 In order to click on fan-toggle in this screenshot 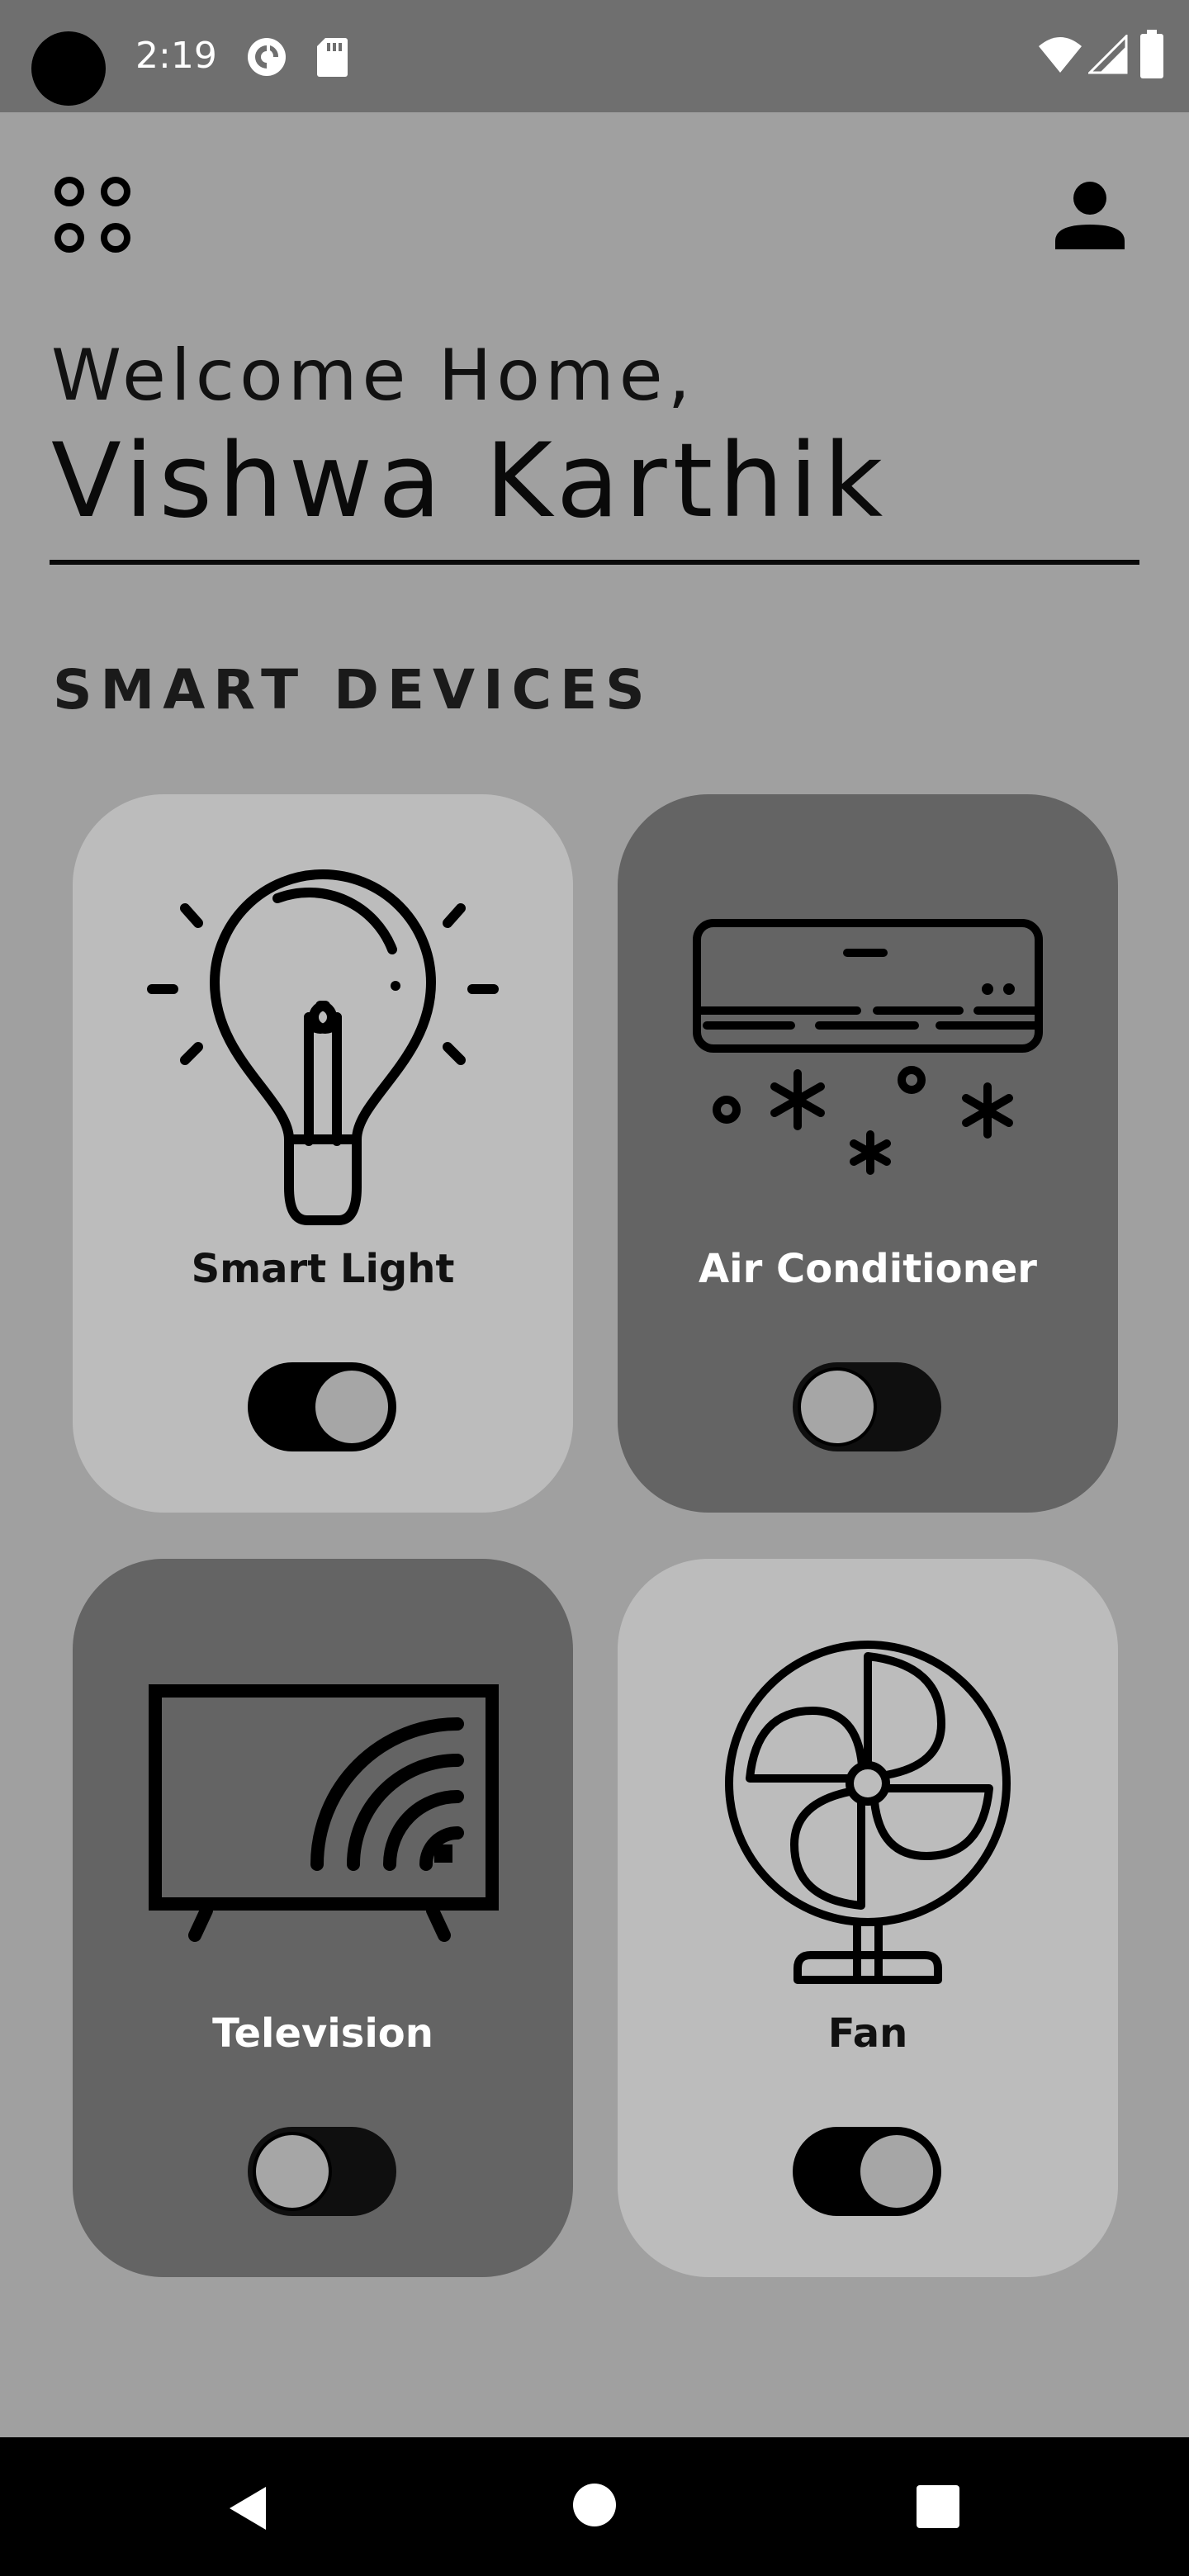, I will do `click(867, 2171)`.